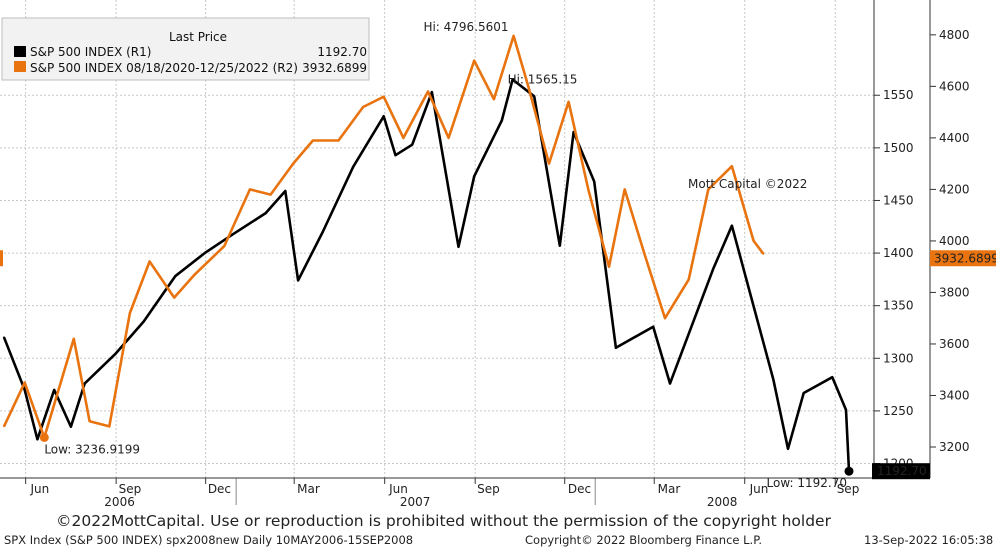 This screenshot has height=550, width=996. I want to click on x-tick-label-1: Sep, so click(130, 489).